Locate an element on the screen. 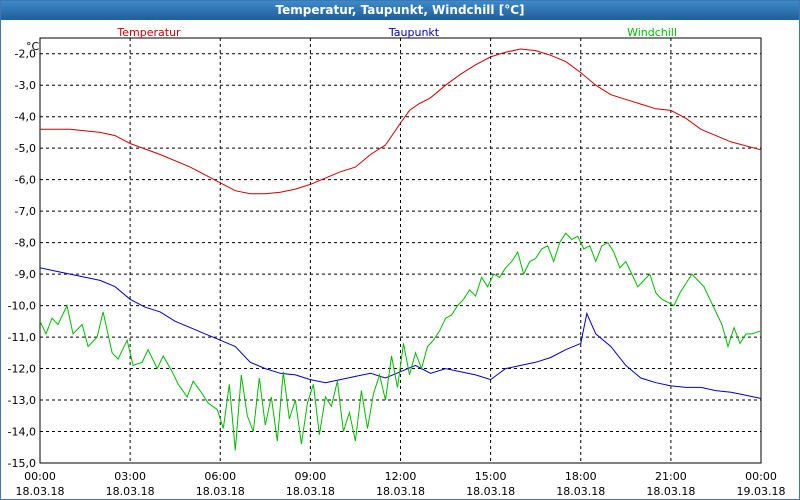 Image resolution: width=800 pixels, height=500 pixels. x-tick-time: 18:00 is located at coordinates (581, 476).